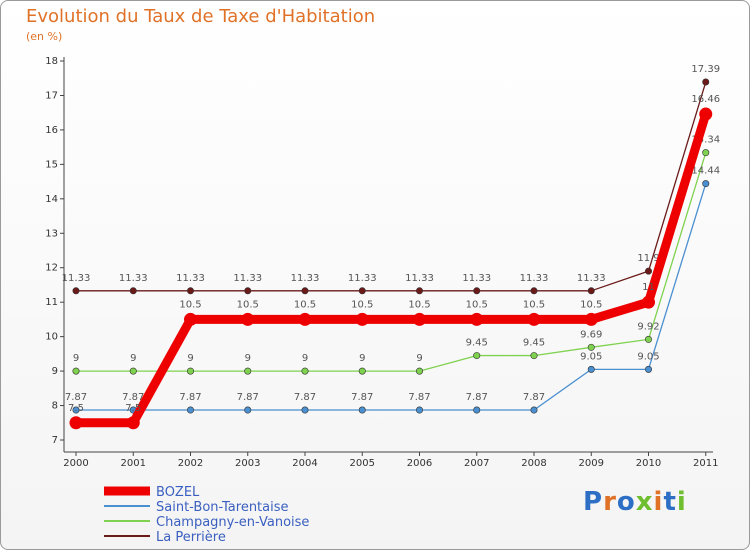 This screenshot has height=550, width=750. I want to click on x-tick-label: 2004, so click(304, 463).